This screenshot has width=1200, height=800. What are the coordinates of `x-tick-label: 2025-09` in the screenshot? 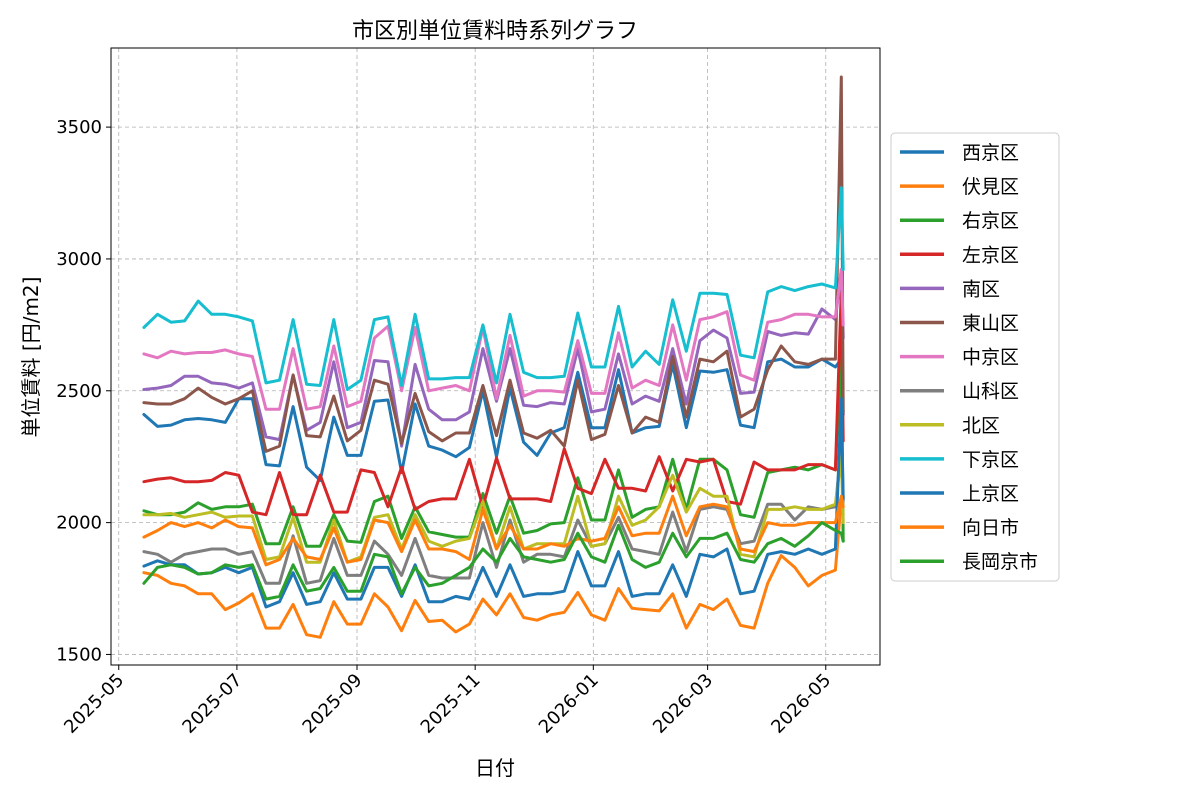 It's located at (333, 704).